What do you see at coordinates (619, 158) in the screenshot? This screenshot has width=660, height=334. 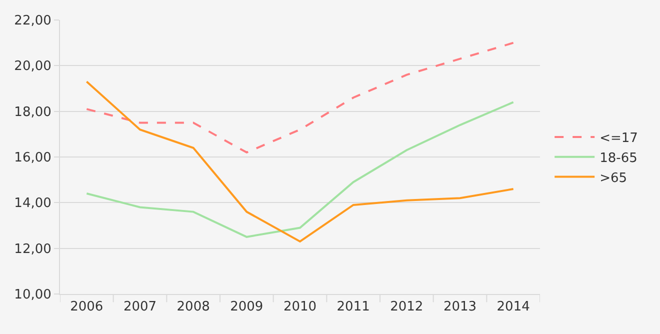 I see `legend-label: 18-65` at bounding box center [619, 158].